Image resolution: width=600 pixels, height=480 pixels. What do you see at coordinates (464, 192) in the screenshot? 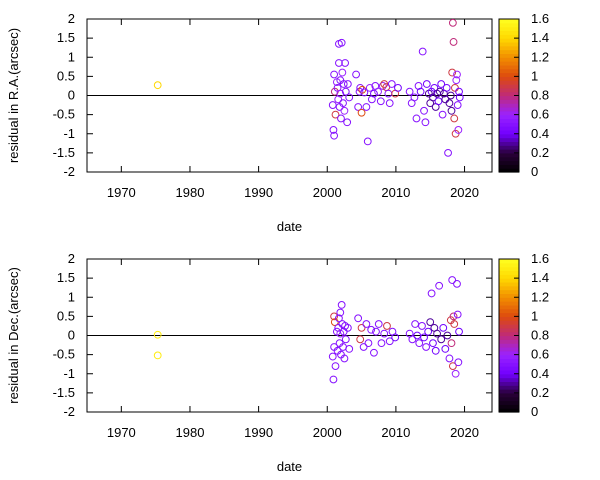
I see `x-tick-label: 2020` at bounding box center [464, 192].